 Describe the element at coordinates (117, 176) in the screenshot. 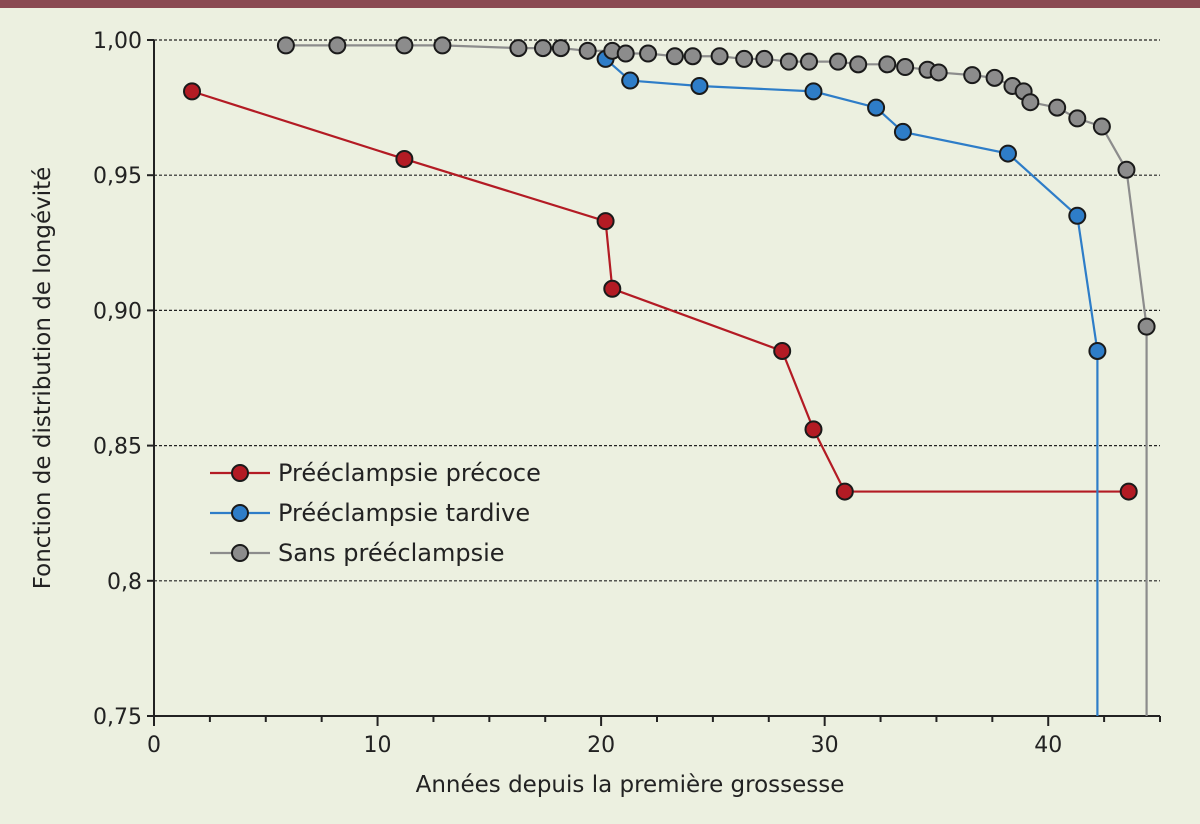

I see `y-tick-label-4: 0,95` at that location.